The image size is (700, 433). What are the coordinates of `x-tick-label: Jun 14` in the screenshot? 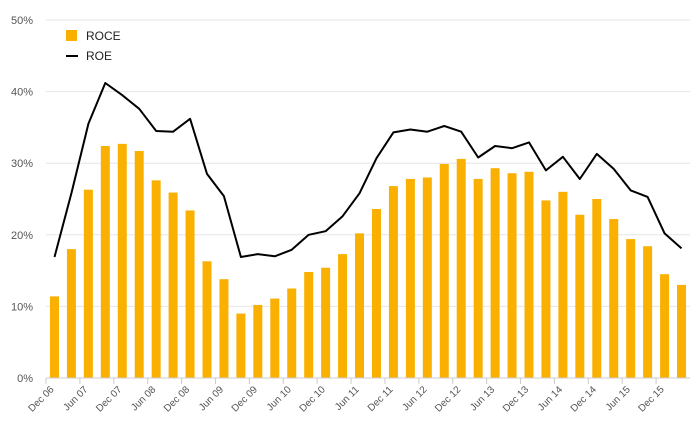 It's located at (550, 398).